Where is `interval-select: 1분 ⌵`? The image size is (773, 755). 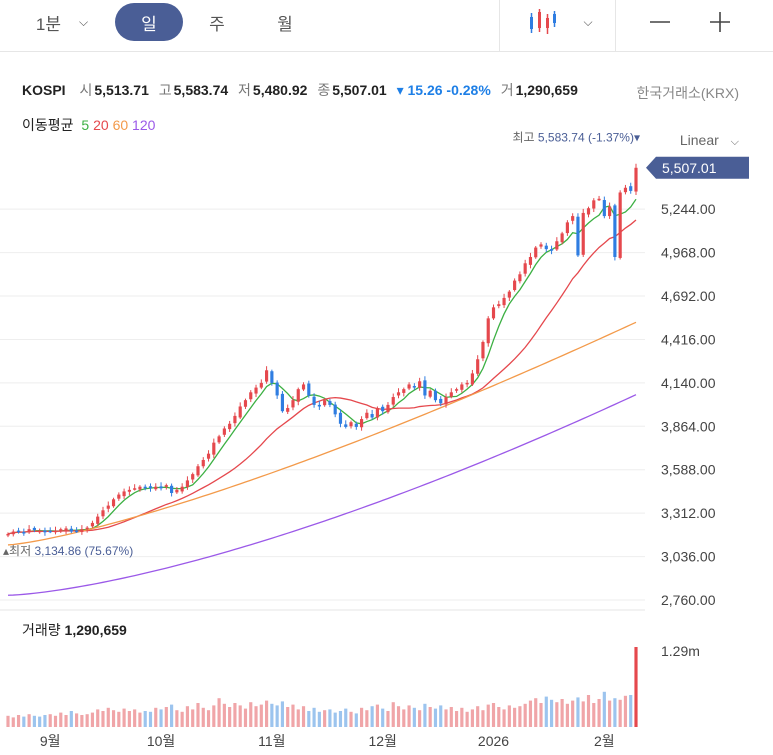
interval-select: 1분 ⌵ is located at coordinates (62, 22).